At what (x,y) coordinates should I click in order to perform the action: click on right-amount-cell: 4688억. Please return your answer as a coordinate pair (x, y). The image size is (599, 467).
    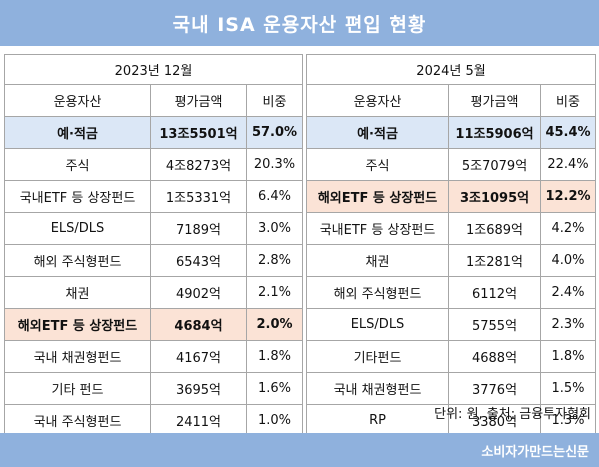
    Looking at the image, I should click on (495, 356).